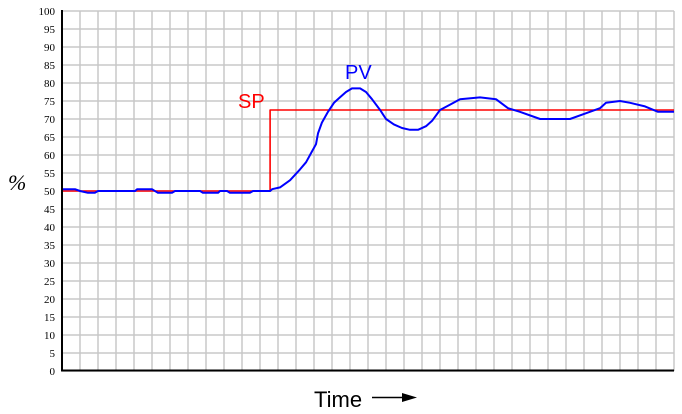 The width and height of the screenshot is (682, 414). Describe the element at coordinates (53, 354) in the screenshot. I see `y-tick-label: 5` at that location.